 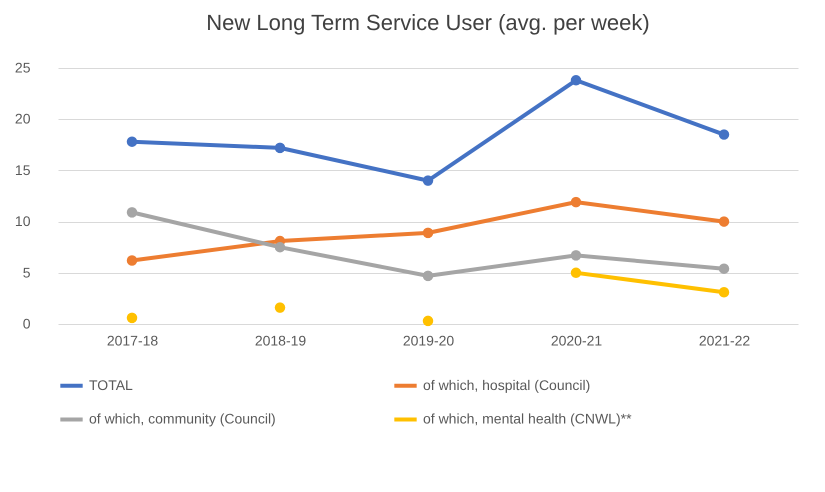 What do you see at coordinates (26, 272) in the screenshot?
I see `y-tick-label: 5` at bounding box center [26, 272].